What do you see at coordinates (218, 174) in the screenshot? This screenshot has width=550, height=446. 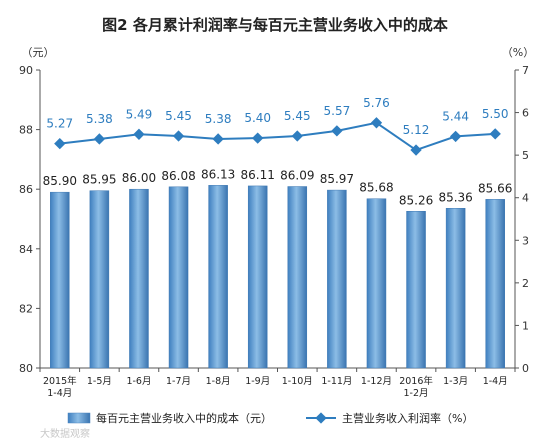 I see `cost-bar-label: 86.13` at bounding box center [218, 174].